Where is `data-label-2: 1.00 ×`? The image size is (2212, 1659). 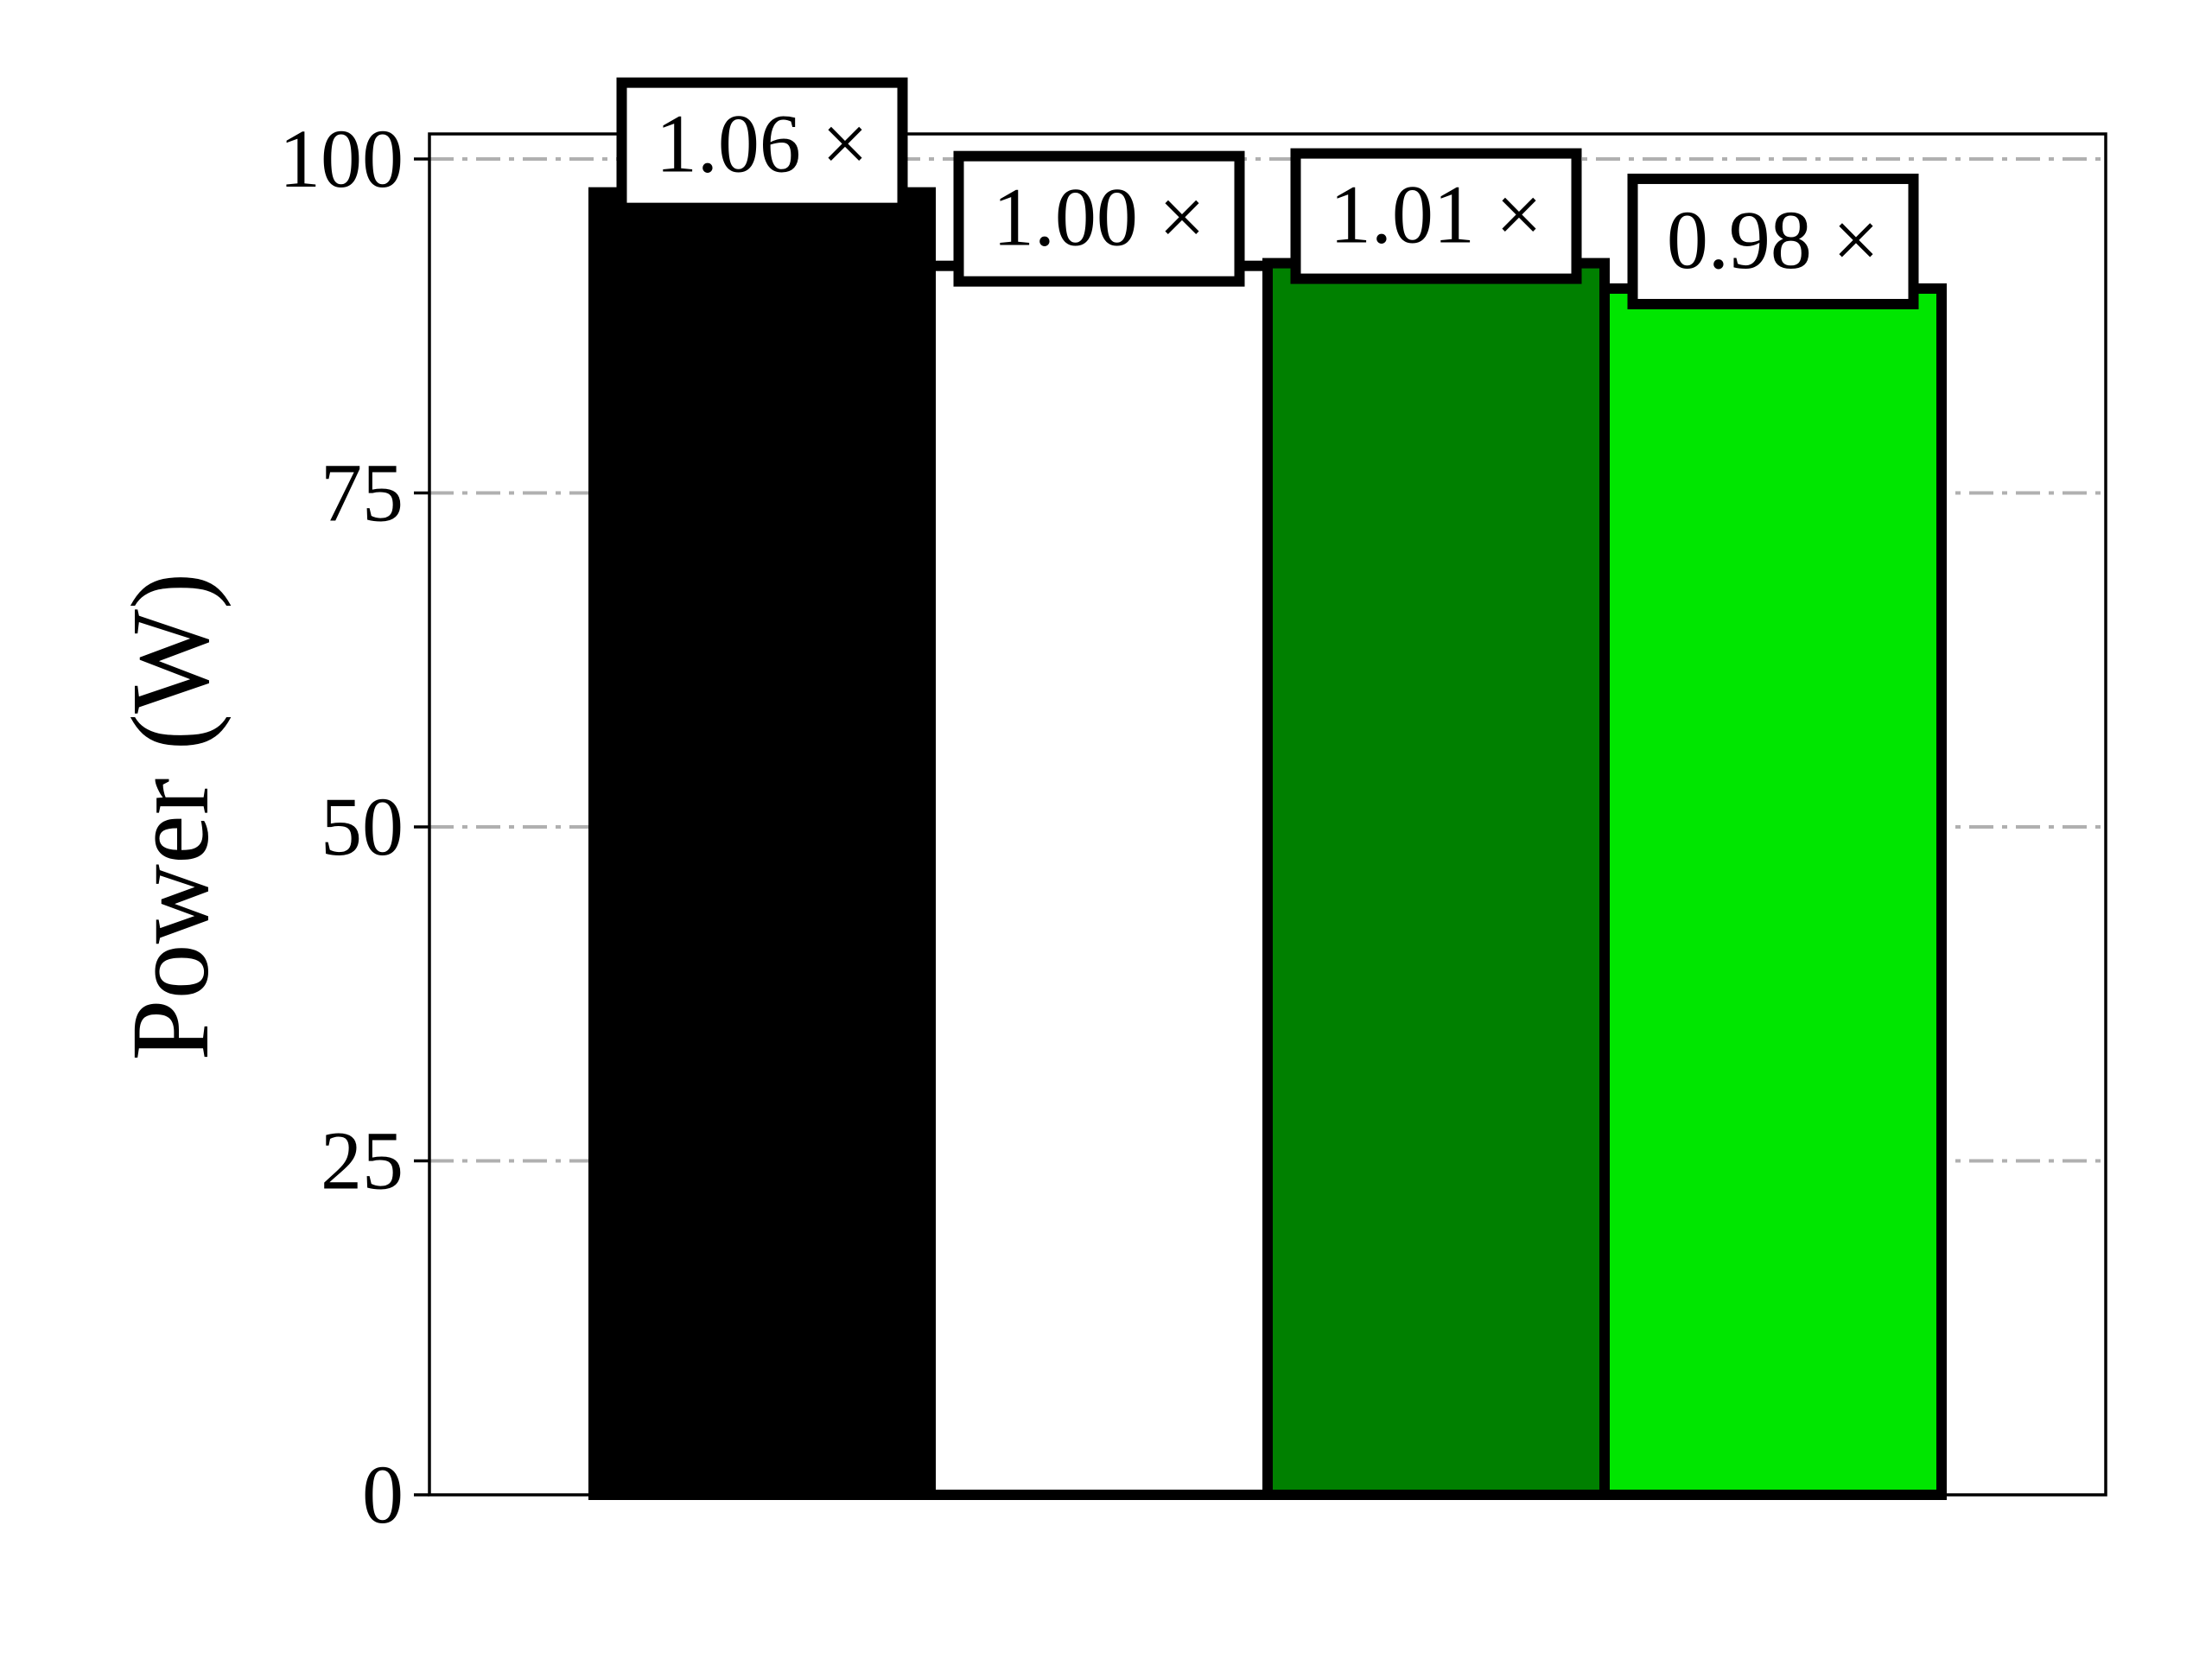
data-label-2: 1.00 × is located at coordinates (1099, 217).